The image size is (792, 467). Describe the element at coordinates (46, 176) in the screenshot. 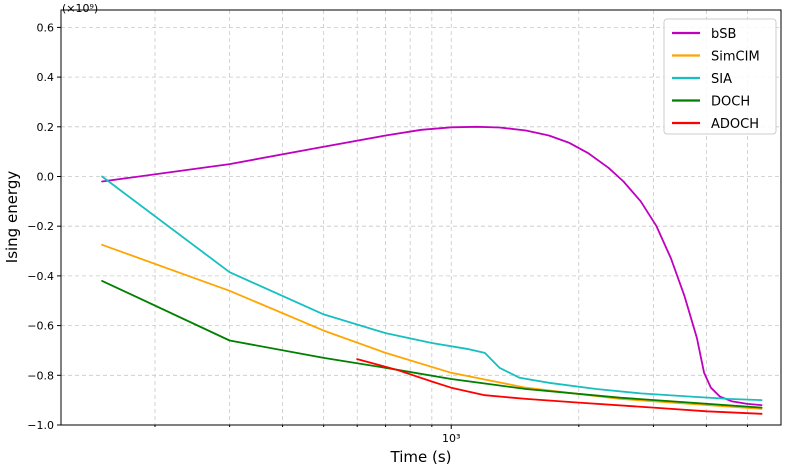

I see `y-tick-label: 0.0` at that location.